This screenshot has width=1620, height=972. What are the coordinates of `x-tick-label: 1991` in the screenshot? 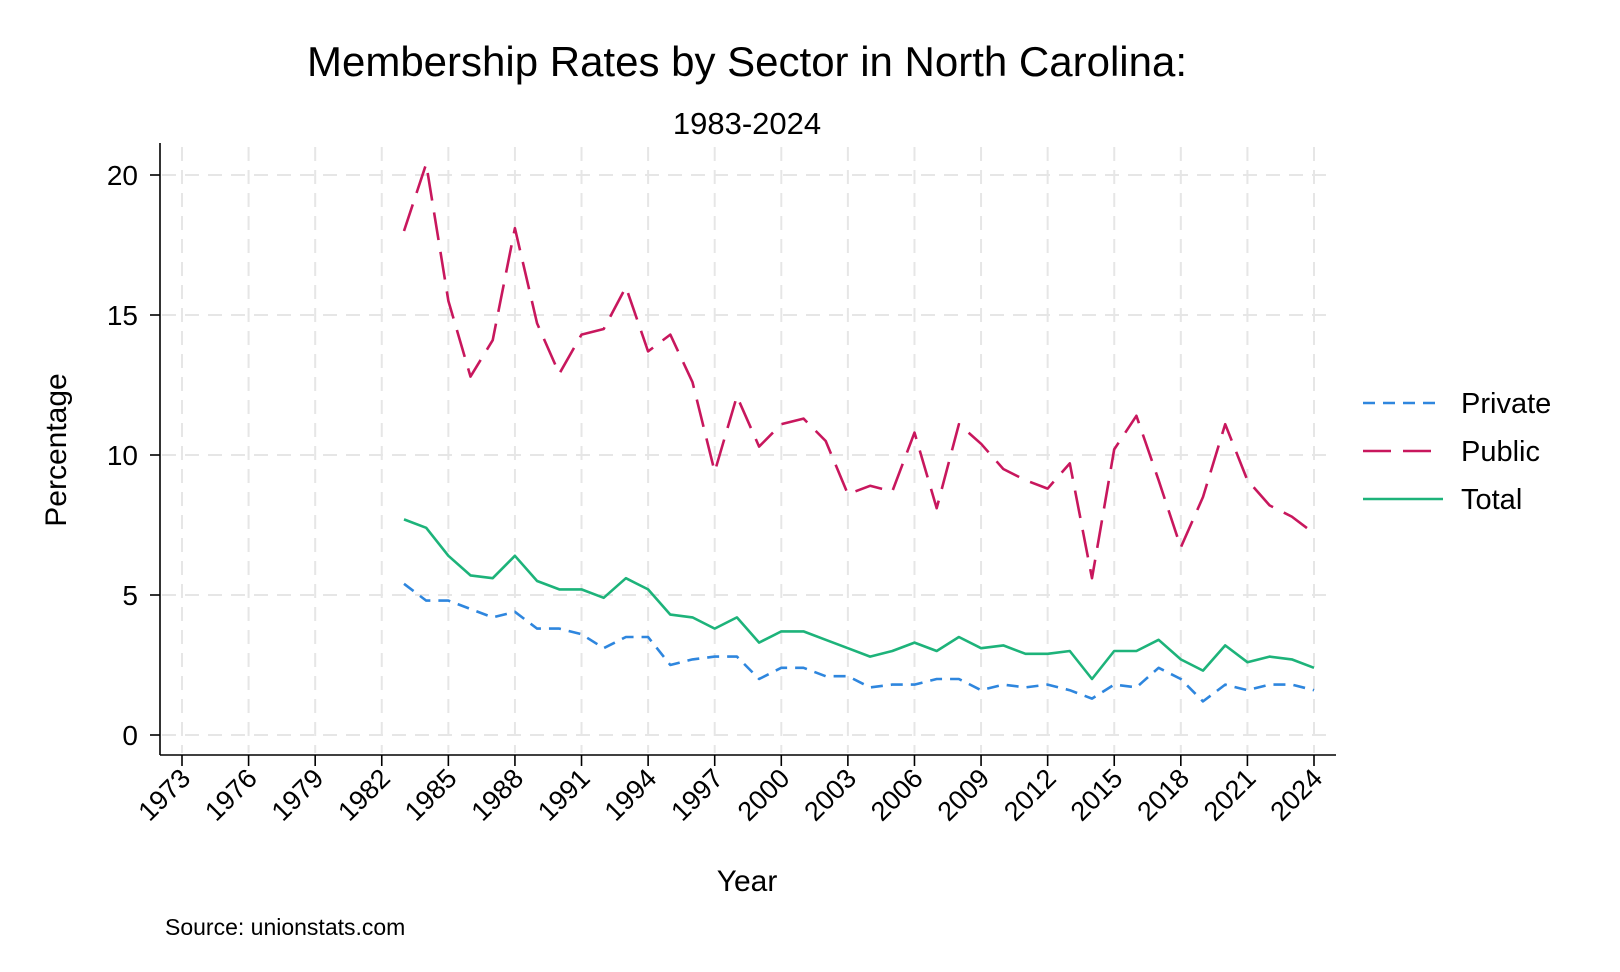 It's located at (564, 795).